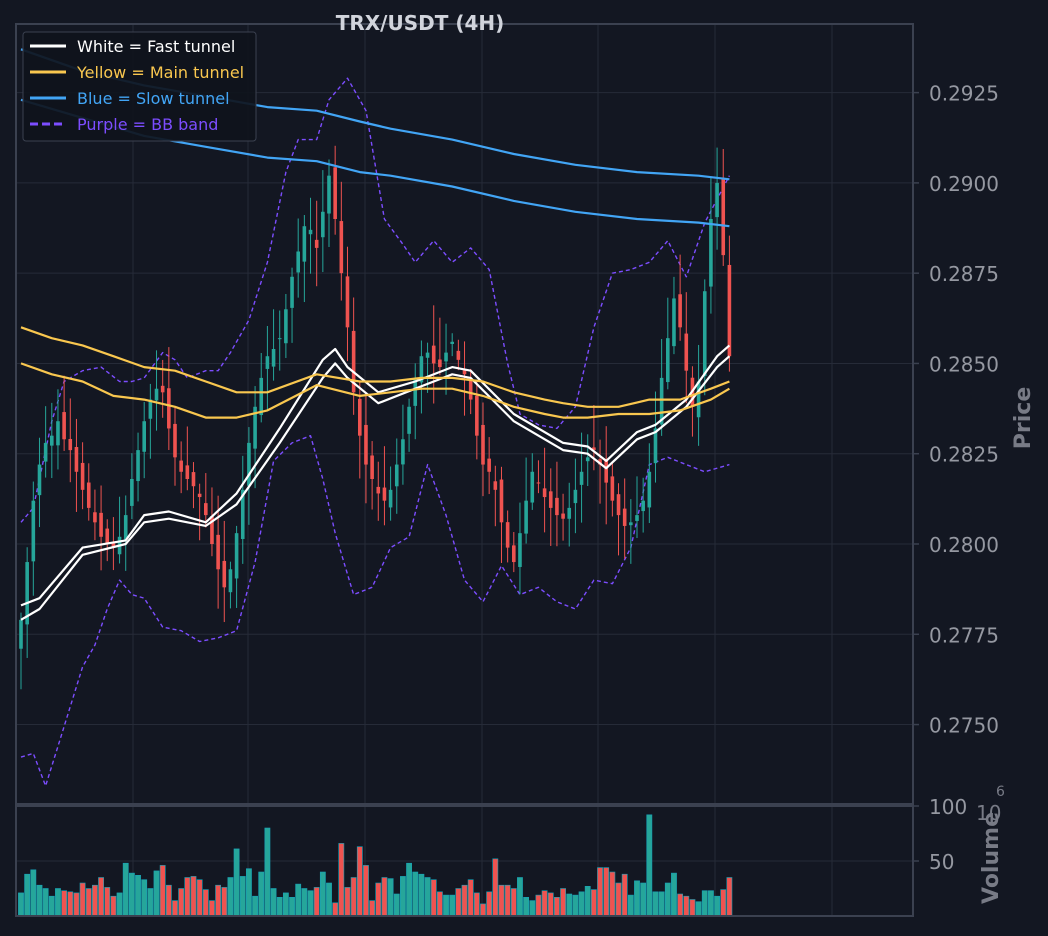 The height and width of the screenshot is (936, 1048). I want to click on volume-tick-label: 100, so click(948, 807).